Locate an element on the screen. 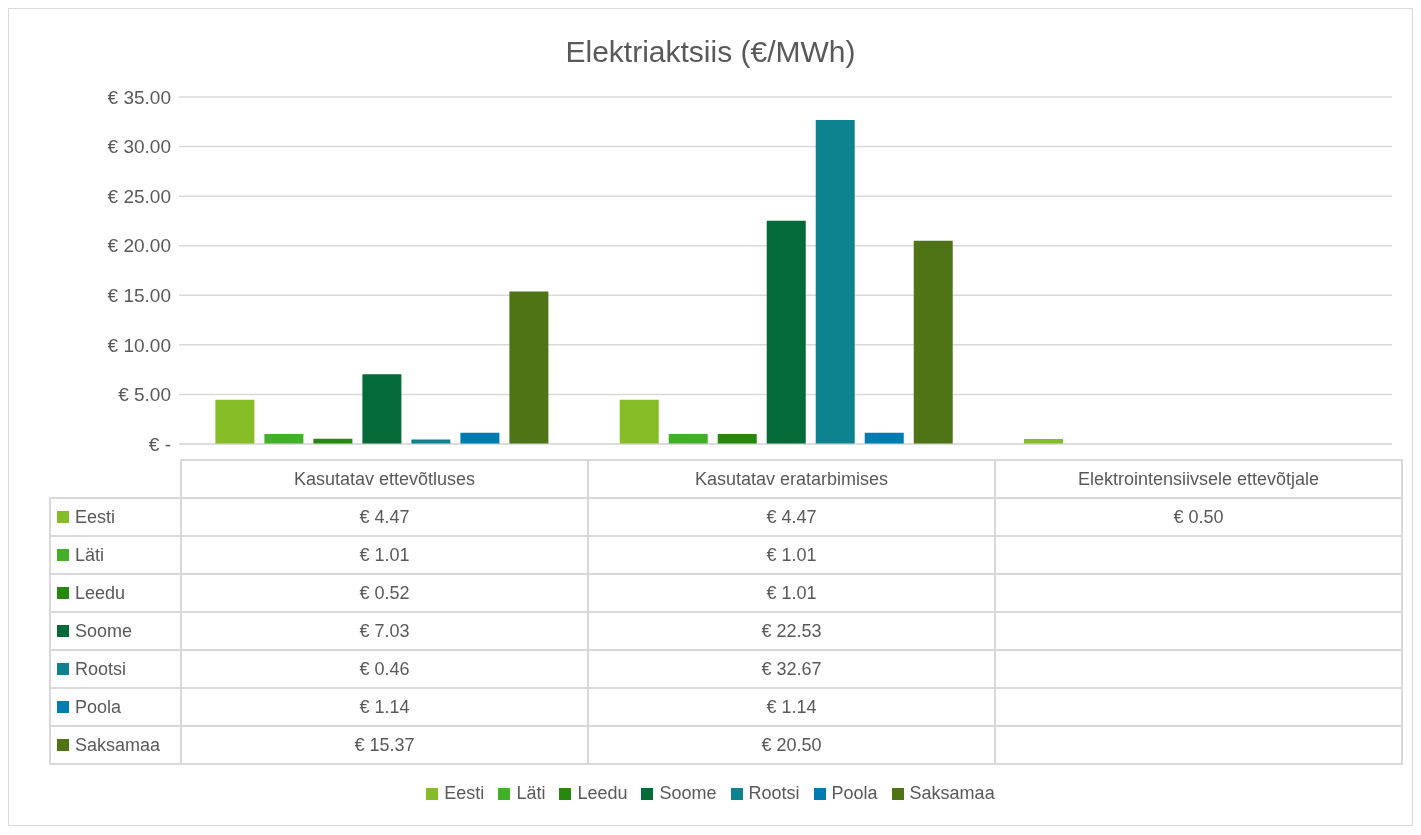 This screenshot has height=835, width=1421. table-cell: € 15.37 is located at coordinates (384, 745).